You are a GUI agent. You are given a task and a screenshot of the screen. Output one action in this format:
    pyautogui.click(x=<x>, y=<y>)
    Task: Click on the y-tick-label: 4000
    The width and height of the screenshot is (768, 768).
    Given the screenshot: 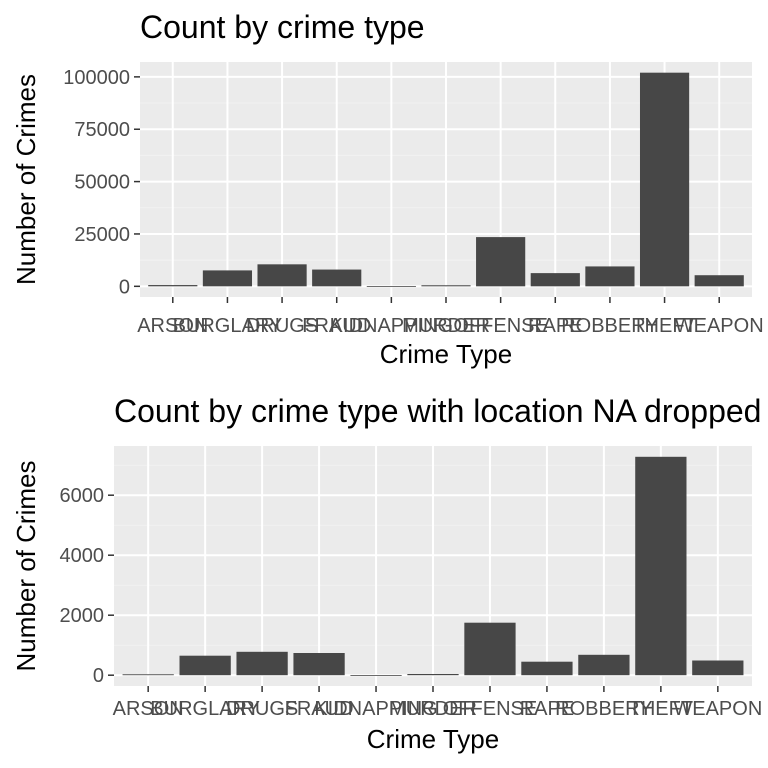 What is the action you would take?
    pyautogui.click(x=82, y=556)
    